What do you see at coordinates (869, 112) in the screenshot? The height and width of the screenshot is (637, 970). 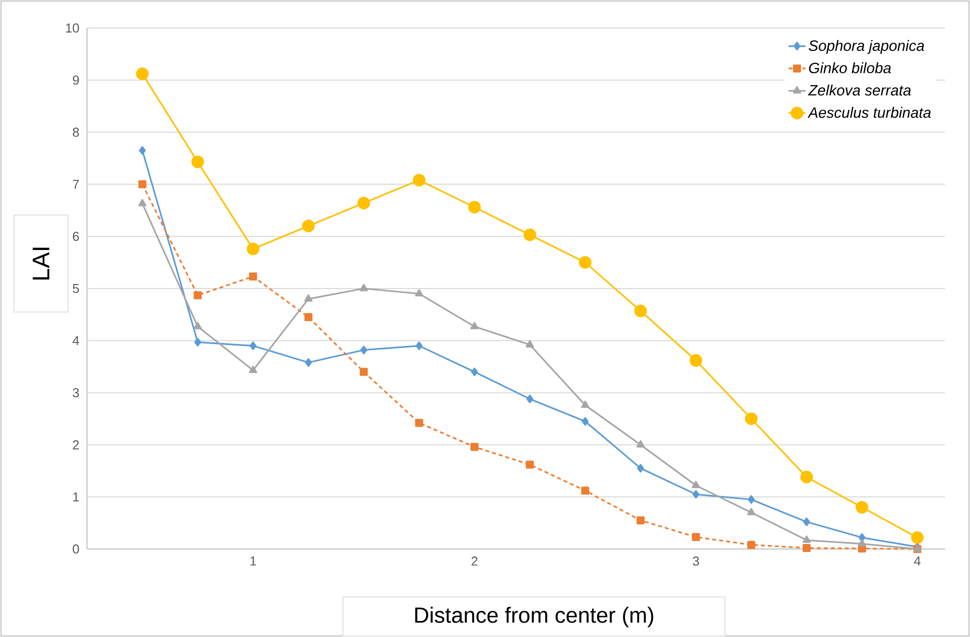 I see `legend-label: Aesculus turbinata` at bounding box center [869, 112].